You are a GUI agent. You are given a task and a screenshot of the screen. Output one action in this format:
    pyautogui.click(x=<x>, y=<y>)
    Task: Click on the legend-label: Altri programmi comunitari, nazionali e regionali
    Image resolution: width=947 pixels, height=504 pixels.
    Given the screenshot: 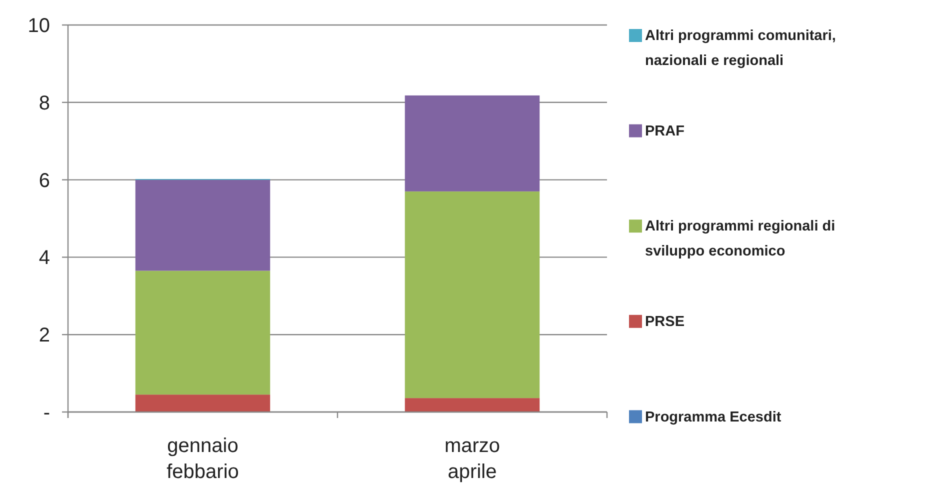 What is the action you would take?
    pyautogui.click(x=740, y=49)
    